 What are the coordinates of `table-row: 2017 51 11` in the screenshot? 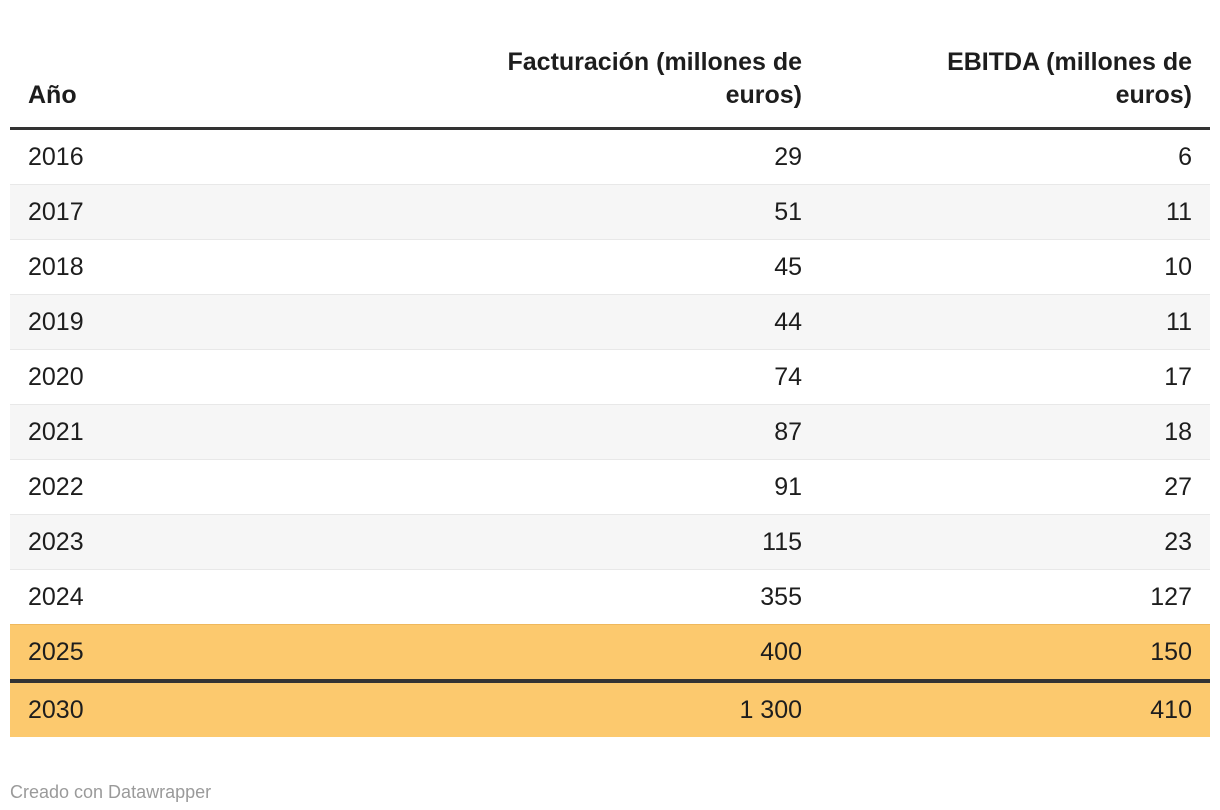 It's located at (610, 212).